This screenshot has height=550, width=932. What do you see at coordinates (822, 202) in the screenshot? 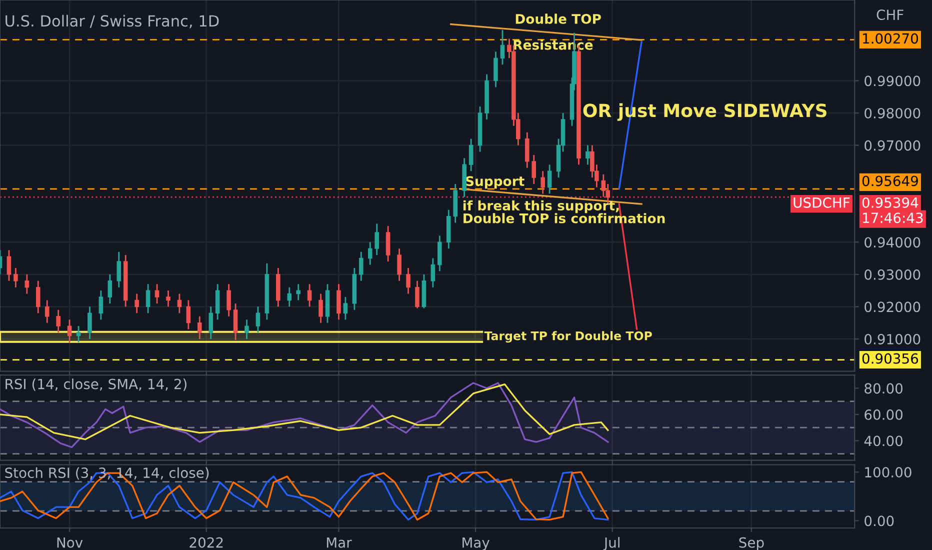
I see `annotation: USDCHF` at bounding box center [822, 202].